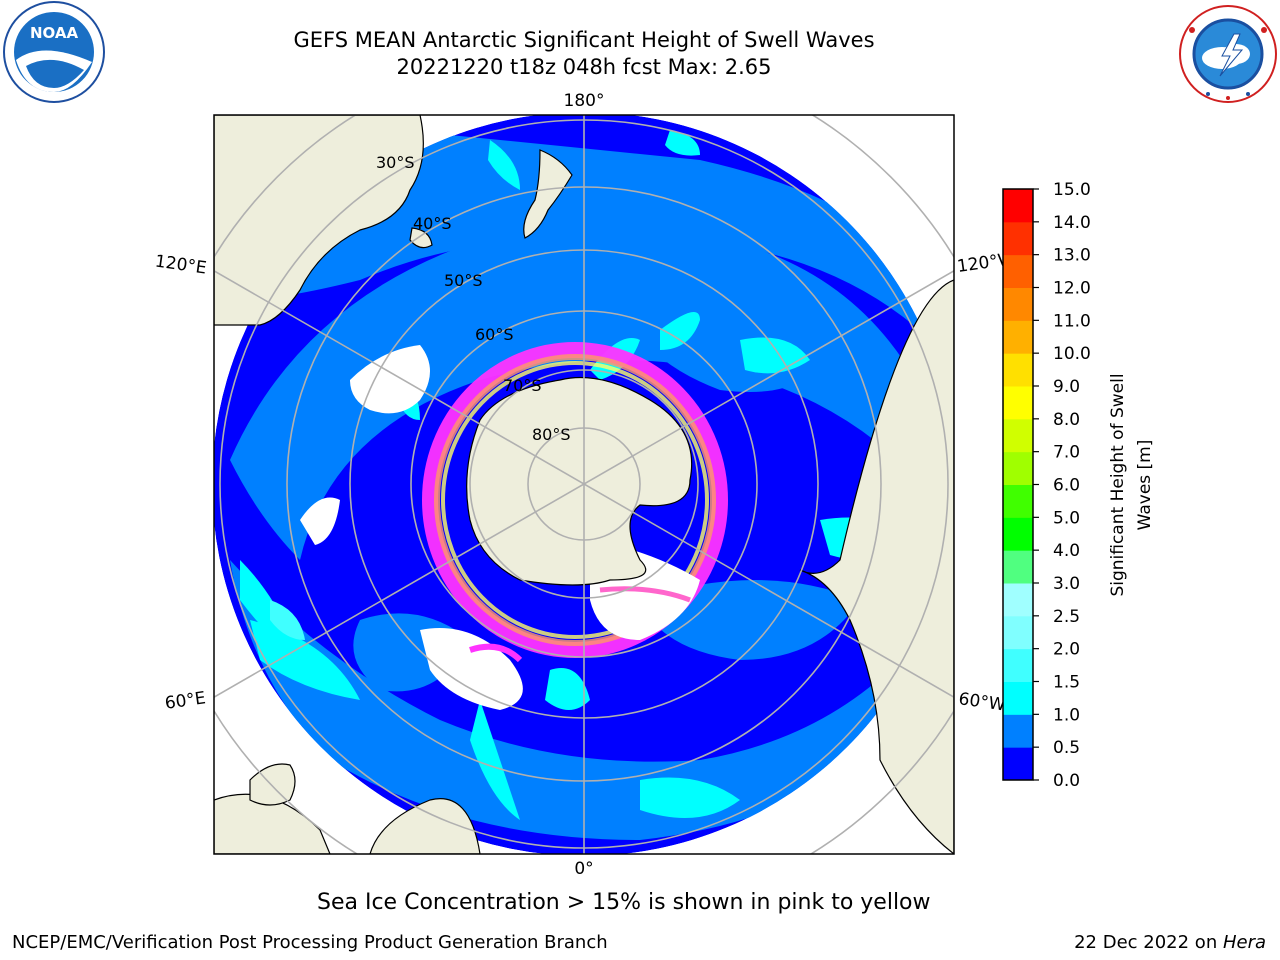 The image size is (1280, 960). What do you see at coordinates (876, 566) in the screenshot?
I see `south-america-land` at bounding box center [876, 566].